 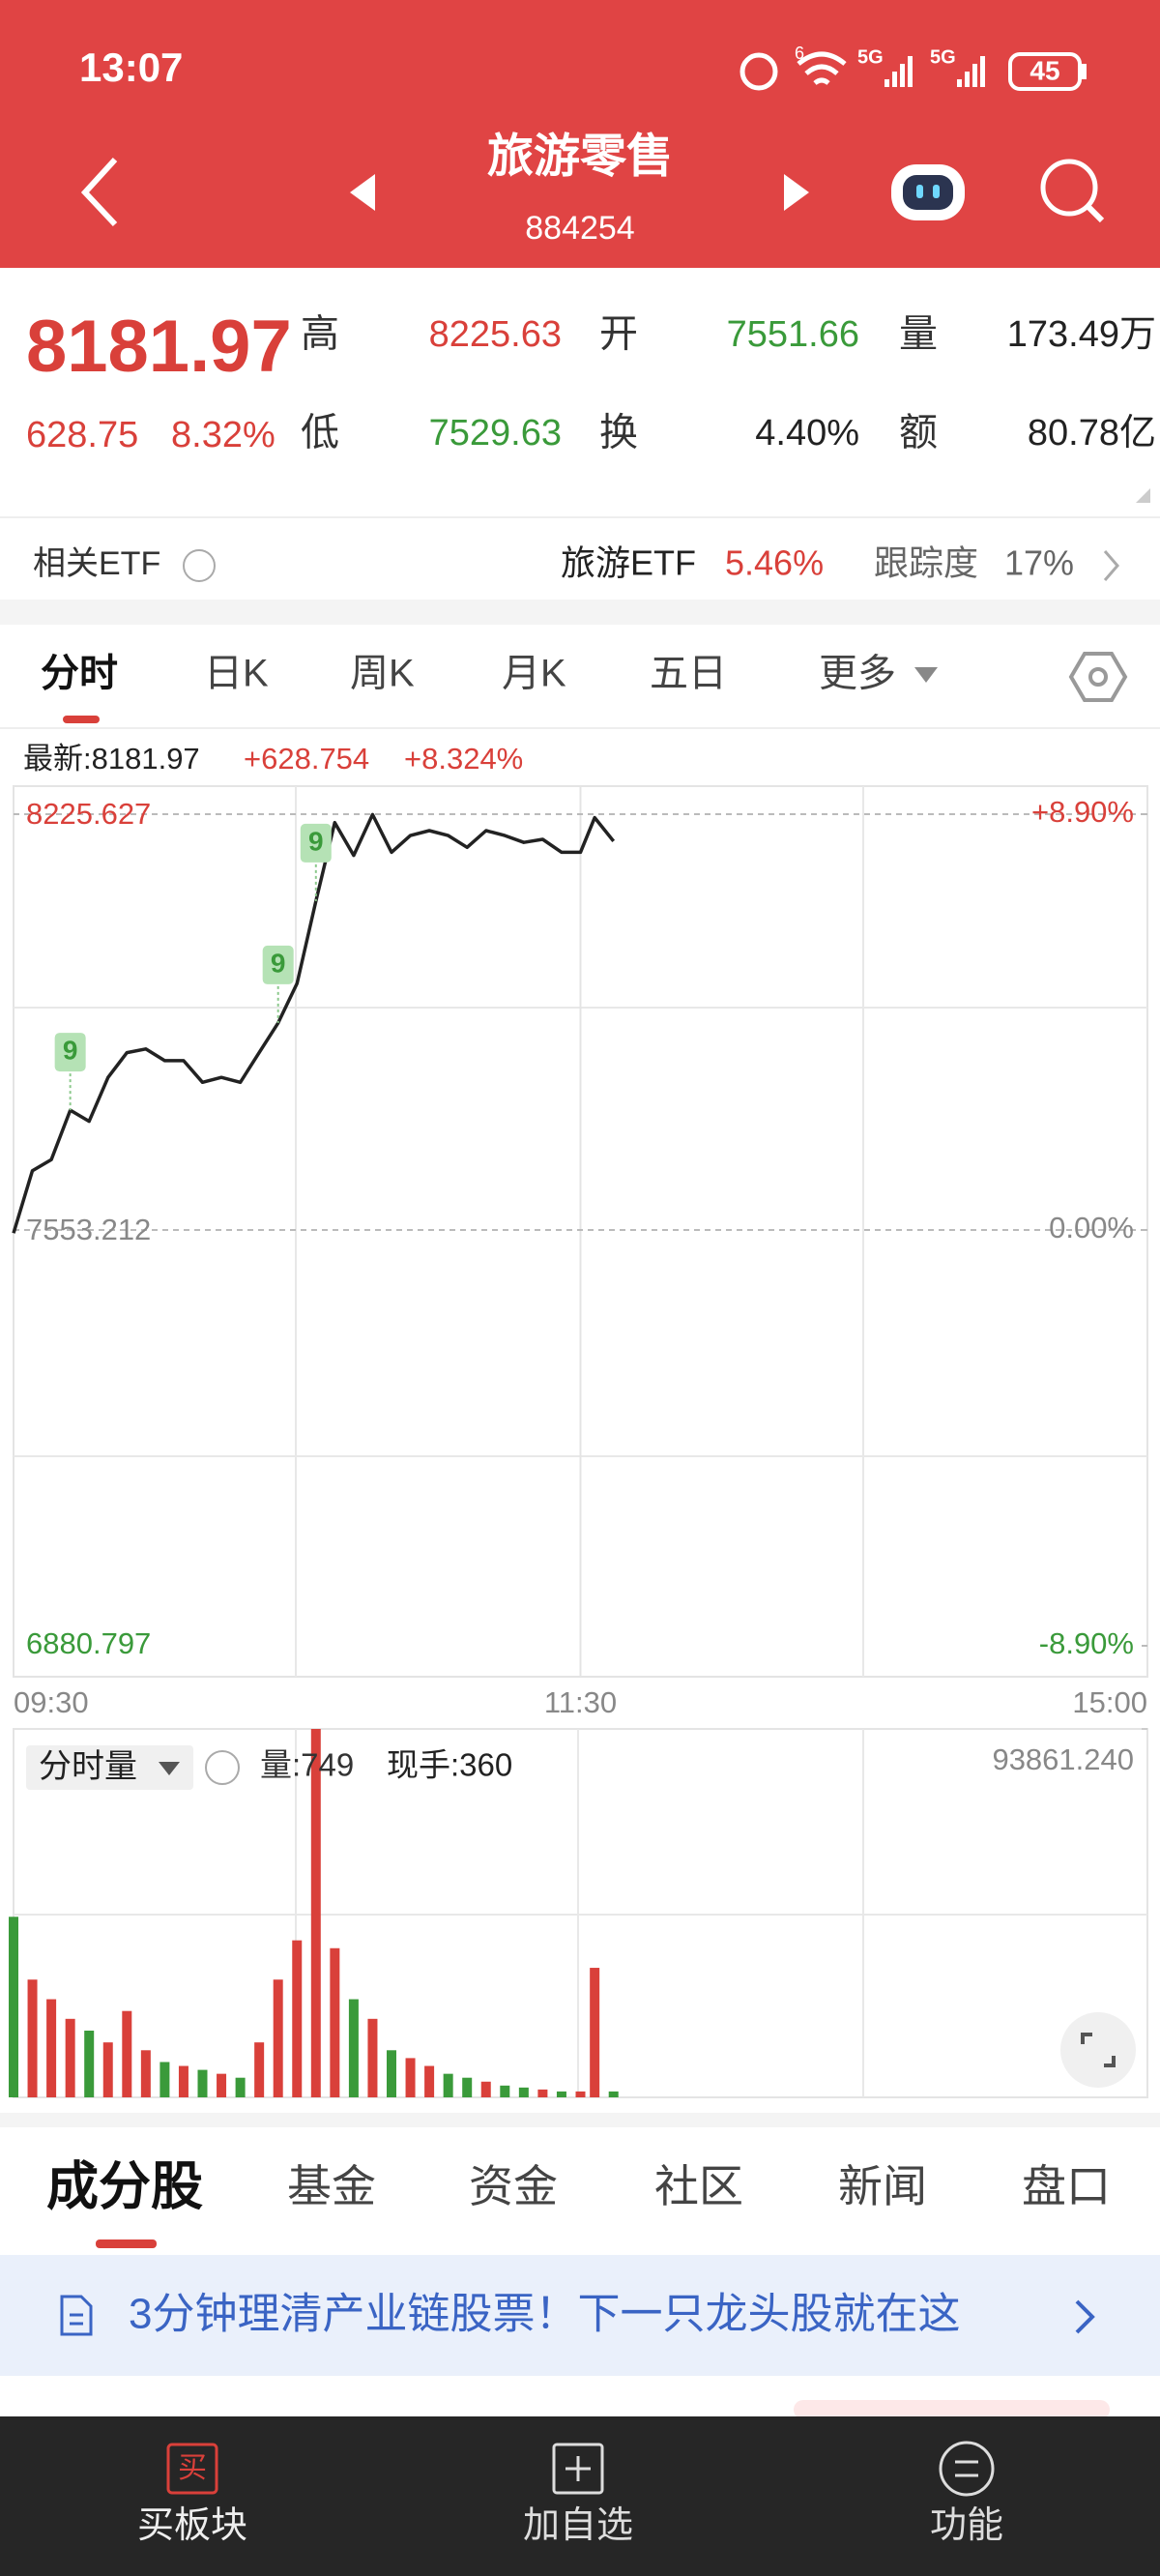 I want to click on quote-value: 4.40%, so click(x=807, y=433).